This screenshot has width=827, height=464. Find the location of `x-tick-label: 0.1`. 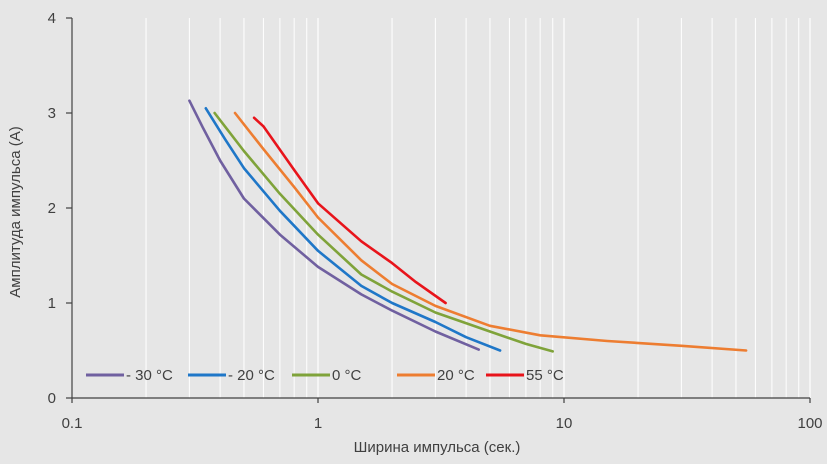

x-tick-label: 0.1 is located at coordinates (72, 423).